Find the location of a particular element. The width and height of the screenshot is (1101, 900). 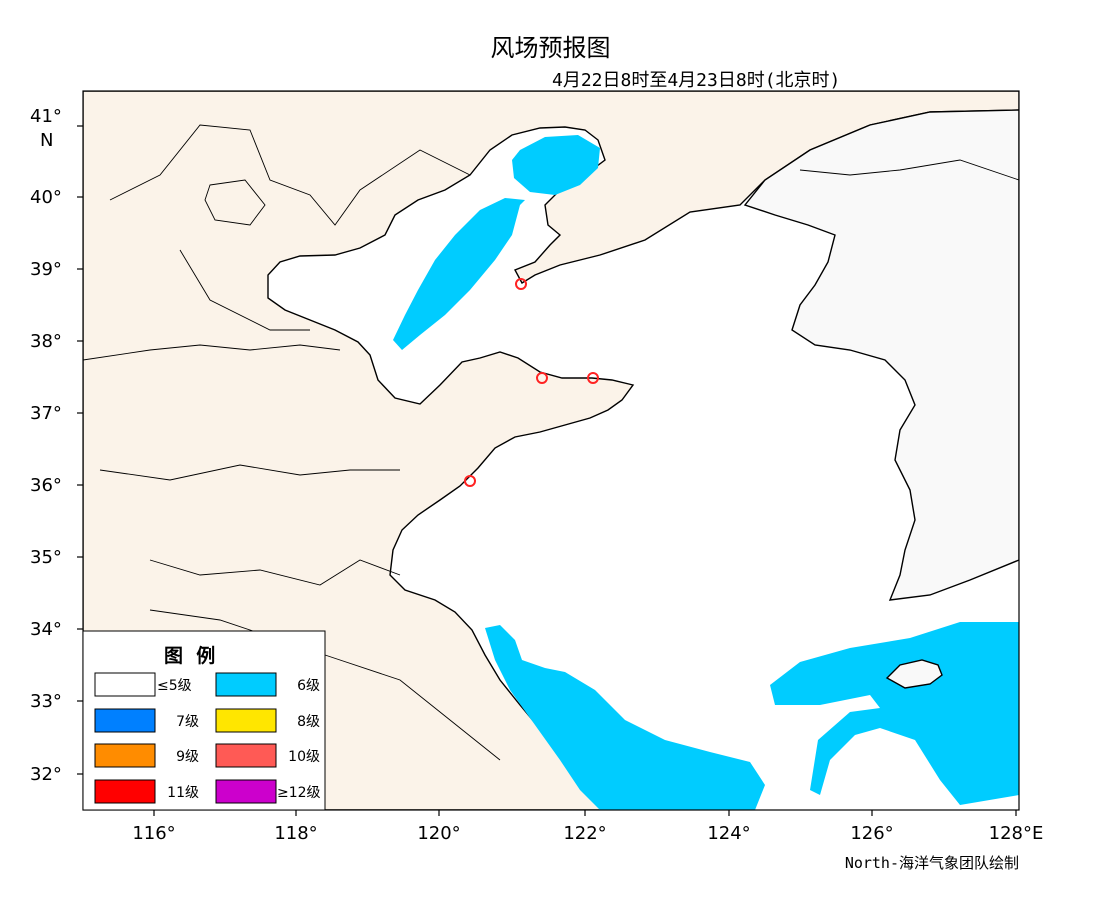

zone-liaodong-bay is located at coordinates (556, 165).